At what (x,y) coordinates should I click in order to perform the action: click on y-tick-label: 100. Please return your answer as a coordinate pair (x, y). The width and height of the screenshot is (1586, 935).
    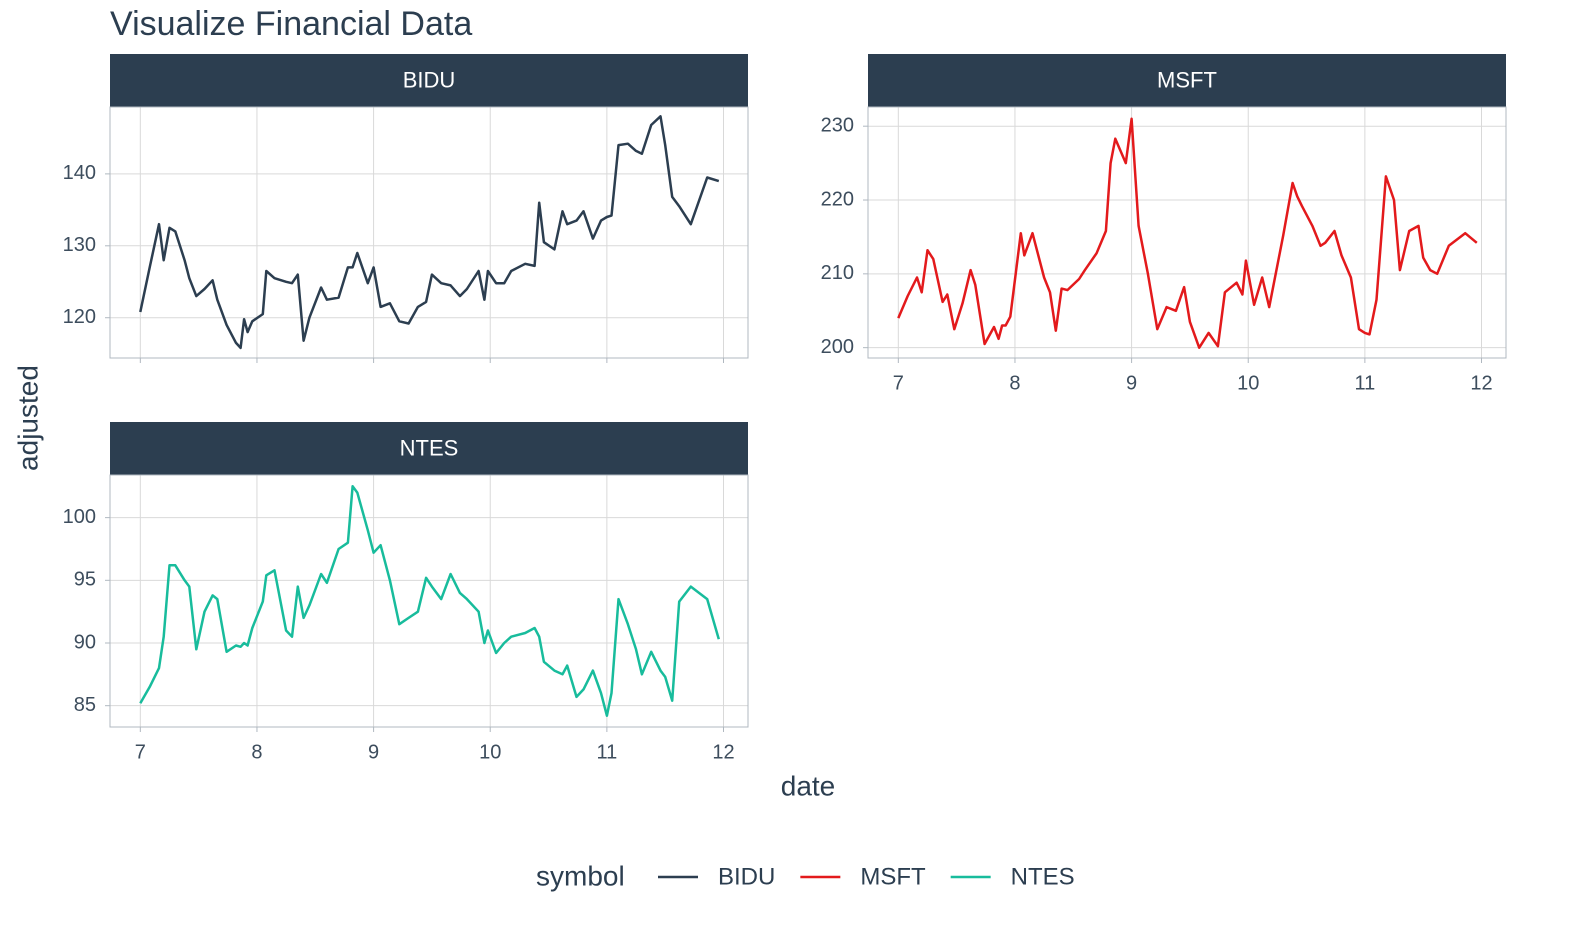
    Looking at the image, I should click on (79, 517).